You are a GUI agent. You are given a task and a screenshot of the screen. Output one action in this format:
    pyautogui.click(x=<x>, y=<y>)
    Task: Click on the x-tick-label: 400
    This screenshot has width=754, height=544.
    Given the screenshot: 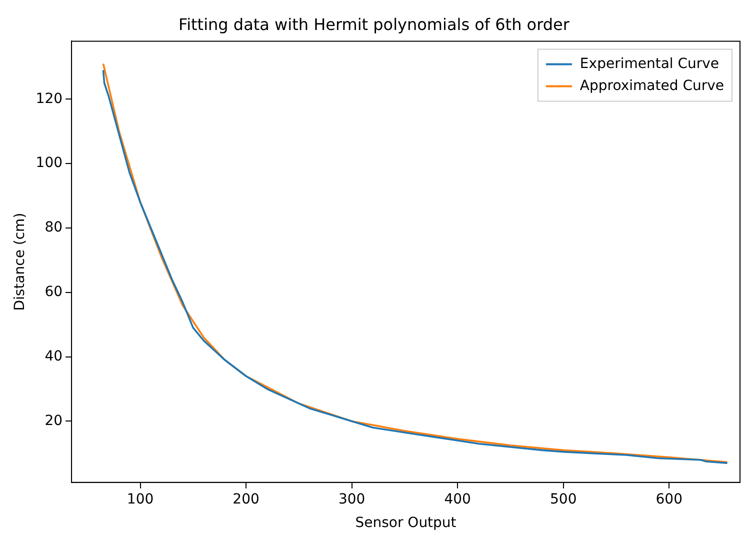 What is the action you would take?
    pyautogui.click(x=457, y=499)
    